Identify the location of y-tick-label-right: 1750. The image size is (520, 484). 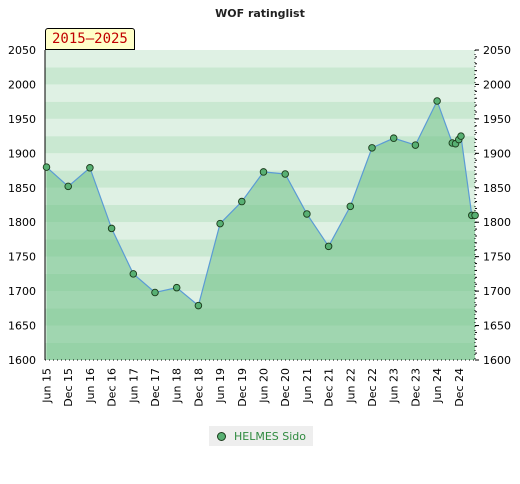
(497, 257).